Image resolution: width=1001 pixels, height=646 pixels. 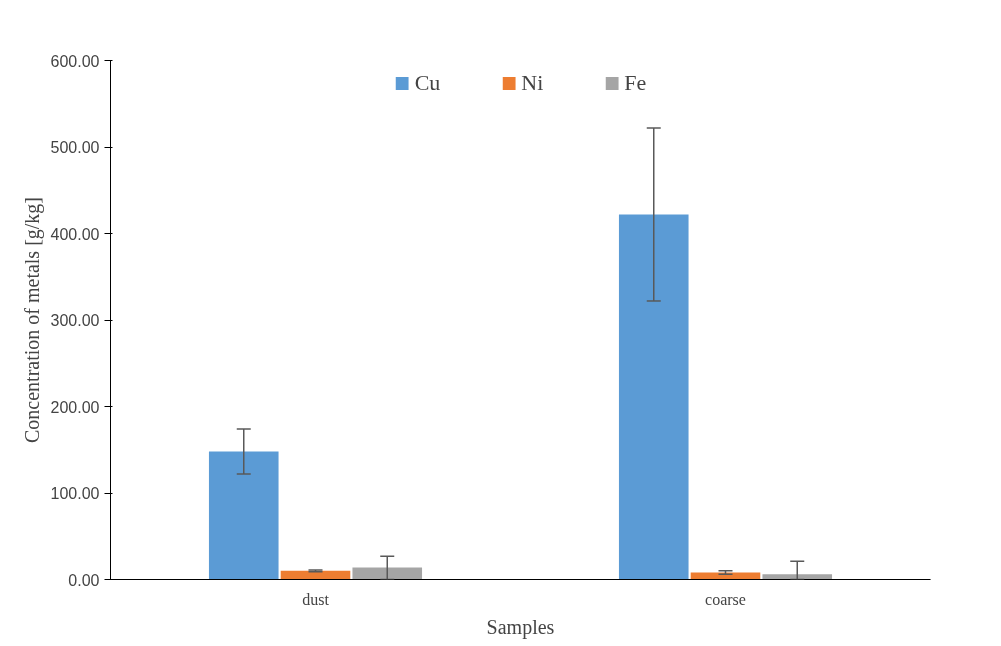 I want to click on y-tick-label: 400.00, so click(x=75, y=234).